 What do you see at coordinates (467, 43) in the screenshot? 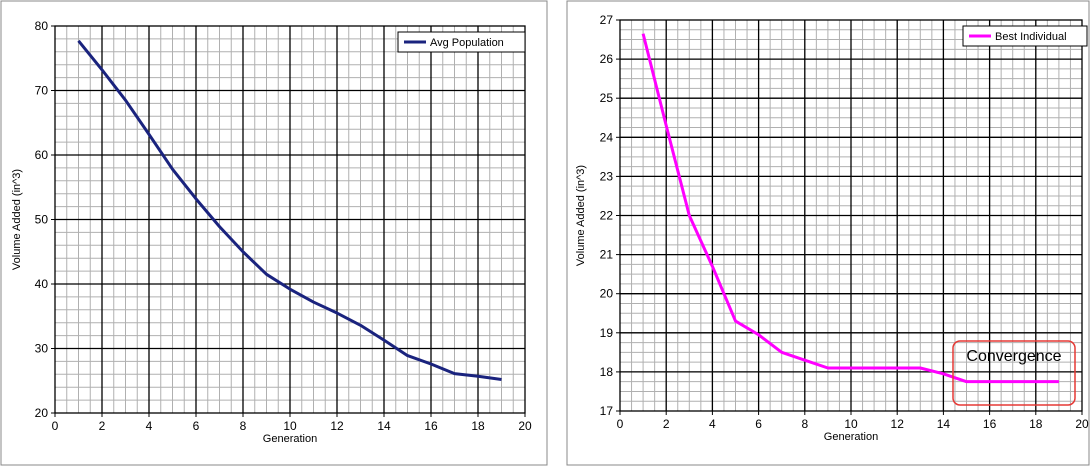
I see `legend-label: Avg Population` at bounding box center [467, 43].